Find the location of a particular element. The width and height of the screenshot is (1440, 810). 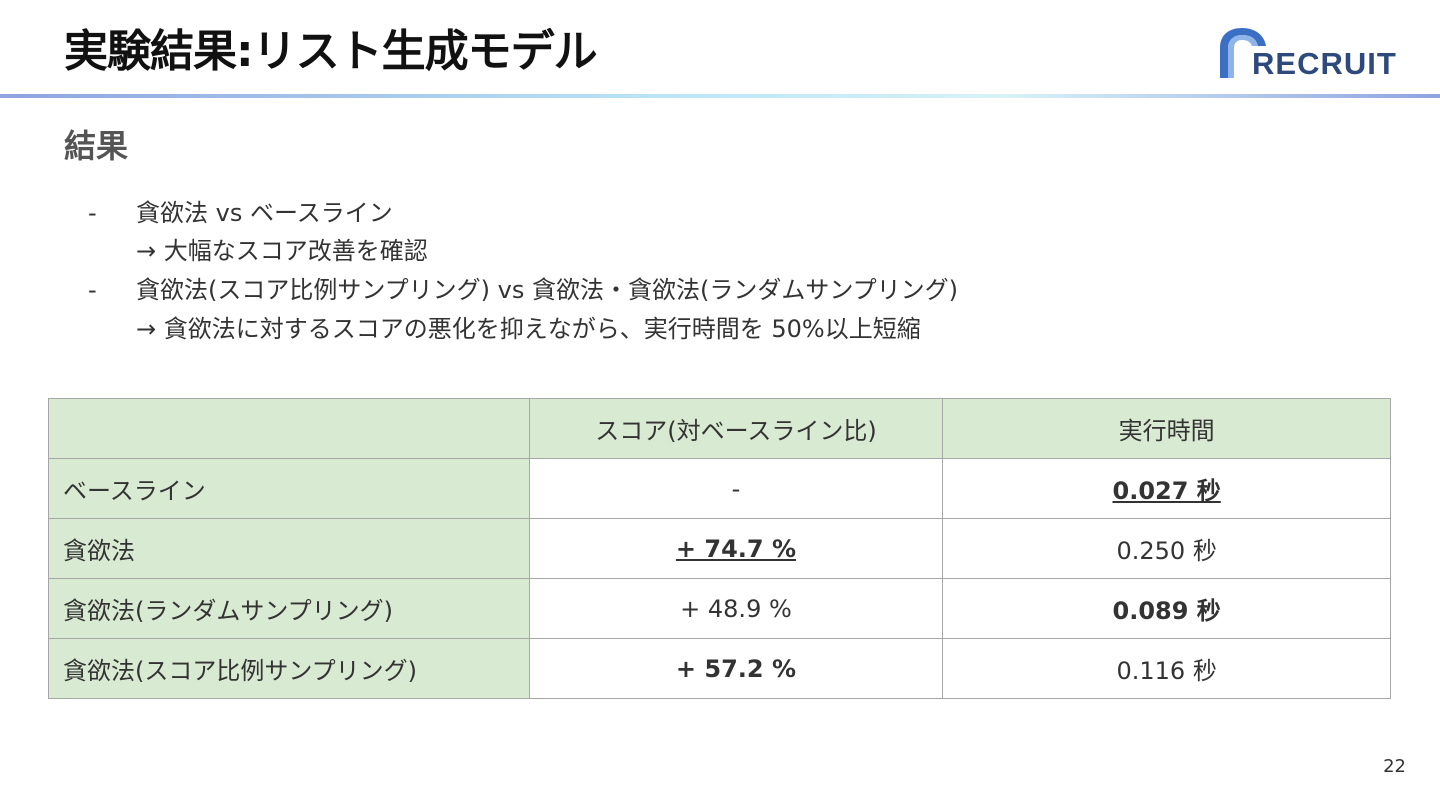

time-cell: 0.250 秒 is located at coordinates (1166, 548).